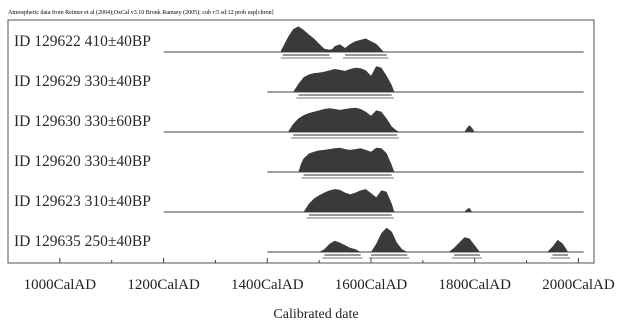  What do you see at coordinates (82, 41) in the screenshot?
I see `series-label: ID 129622 410±40BP` at bounding box center [82, 41].